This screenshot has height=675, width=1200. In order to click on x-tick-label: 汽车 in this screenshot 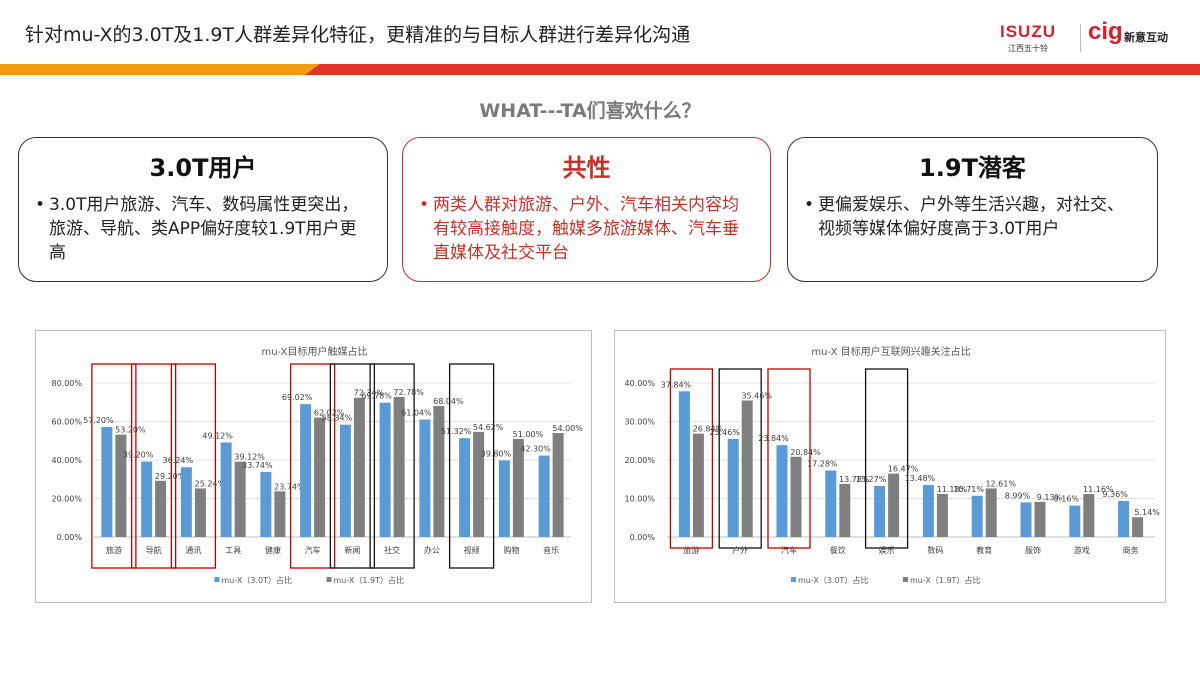, I will do `click(789, 550)`.